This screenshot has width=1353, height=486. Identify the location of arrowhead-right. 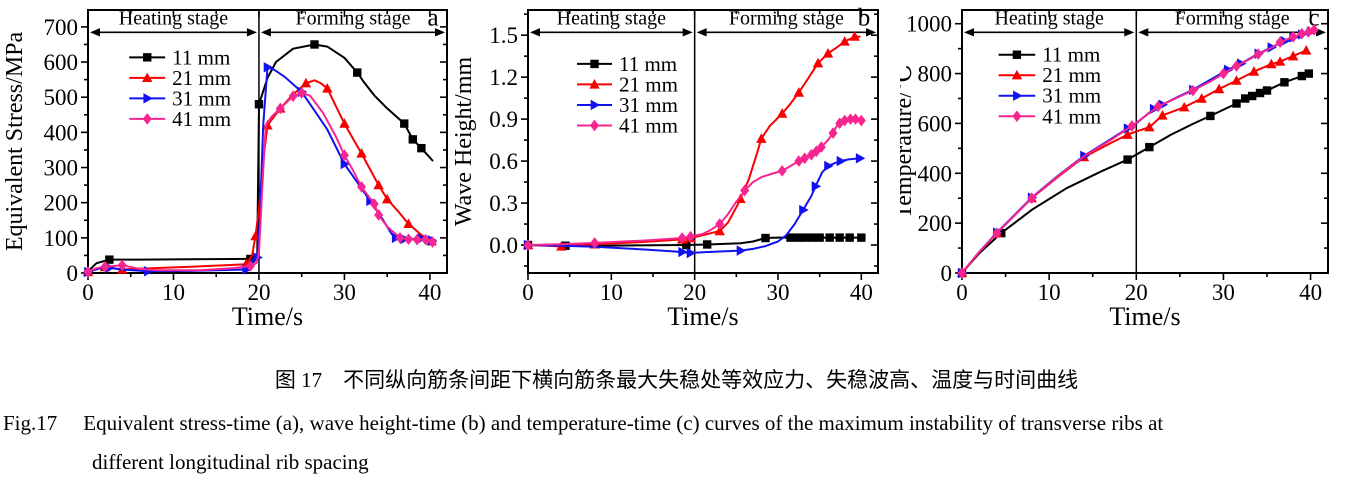
(1129, 32).